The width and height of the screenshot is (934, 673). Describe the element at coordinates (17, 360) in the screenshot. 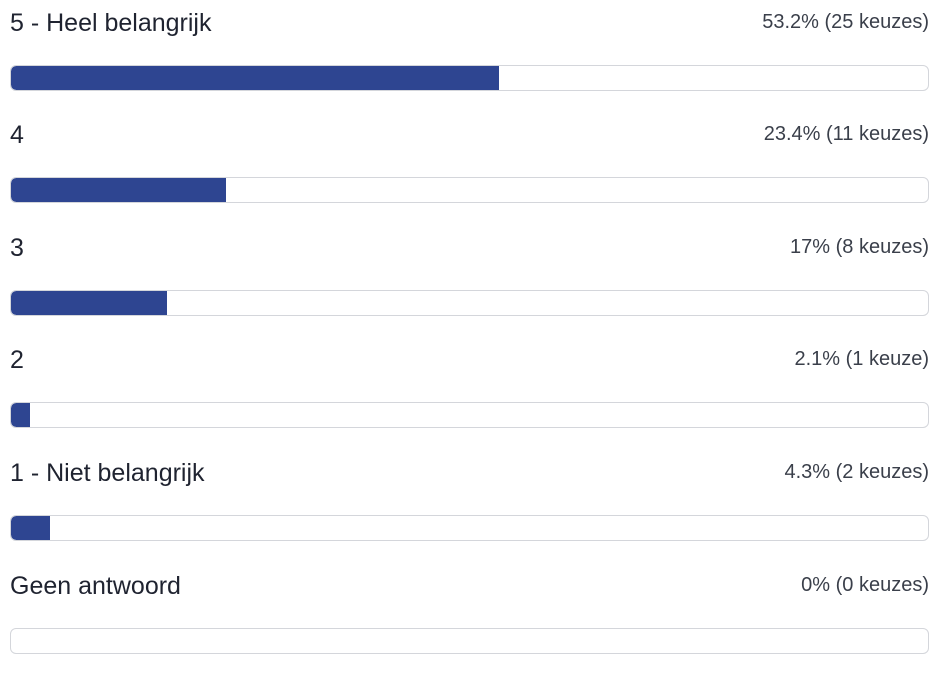

I see `option-label: 2` at that location.